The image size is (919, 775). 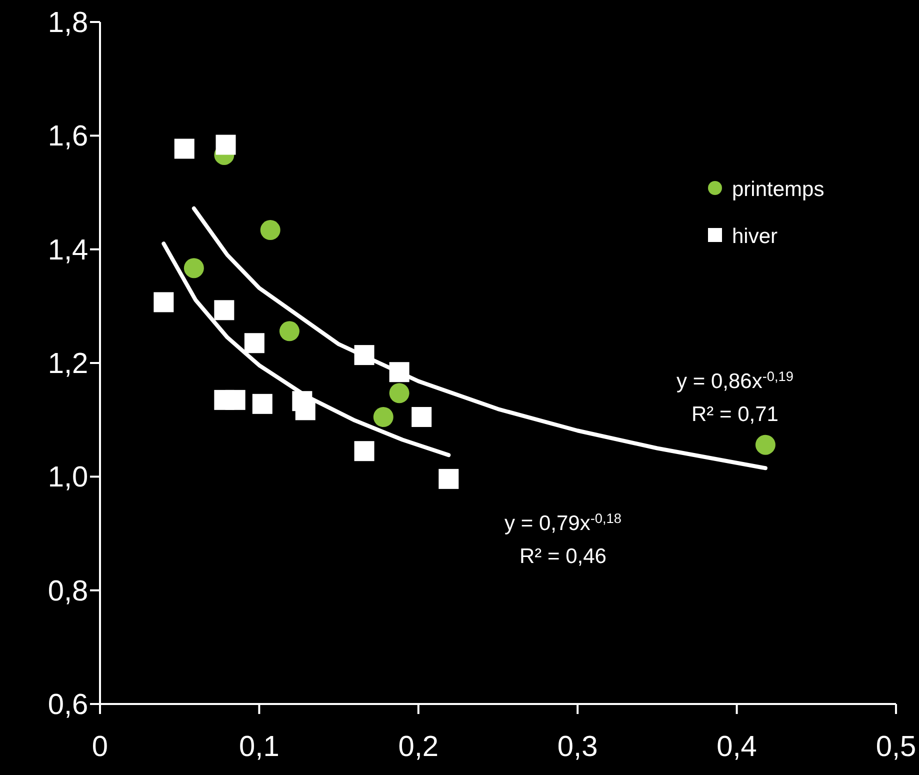 I want to click on line-series, so click(x=306, y=350).